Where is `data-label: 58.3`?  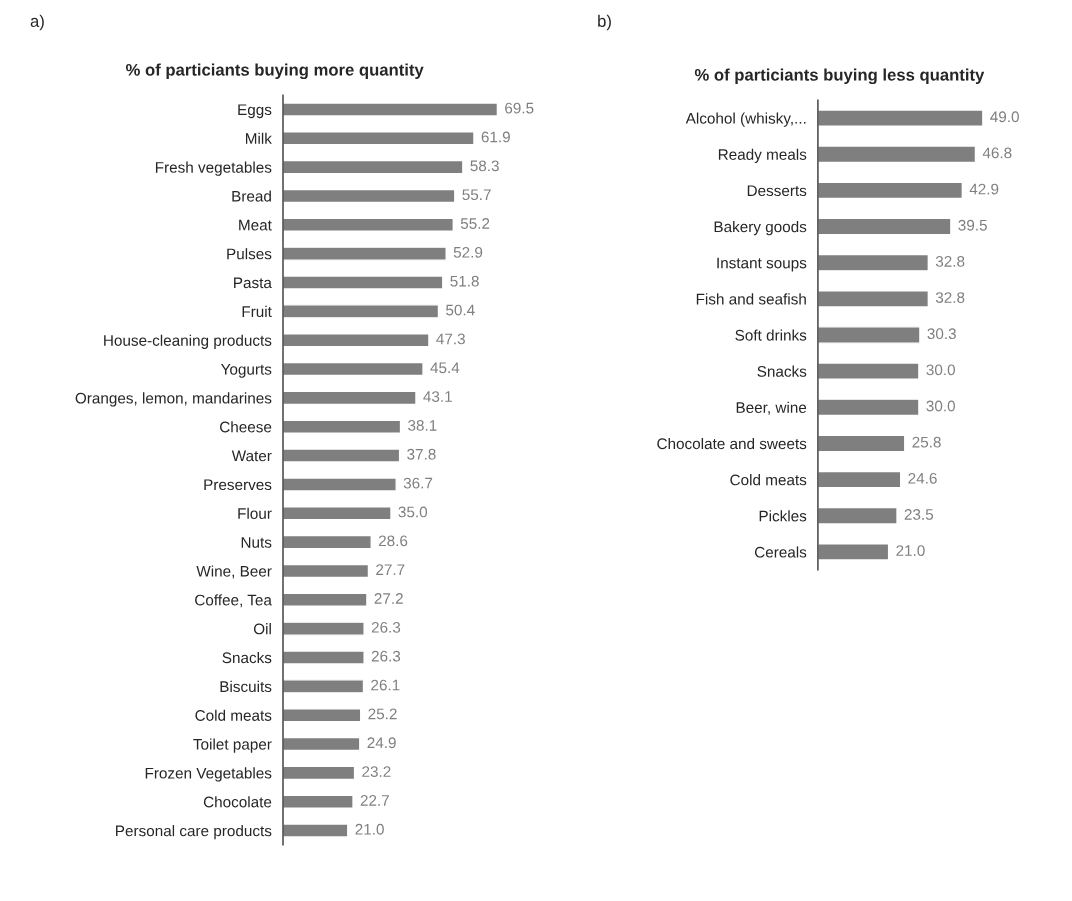 data-label: 58.3 is located at coordinates (484, 166).